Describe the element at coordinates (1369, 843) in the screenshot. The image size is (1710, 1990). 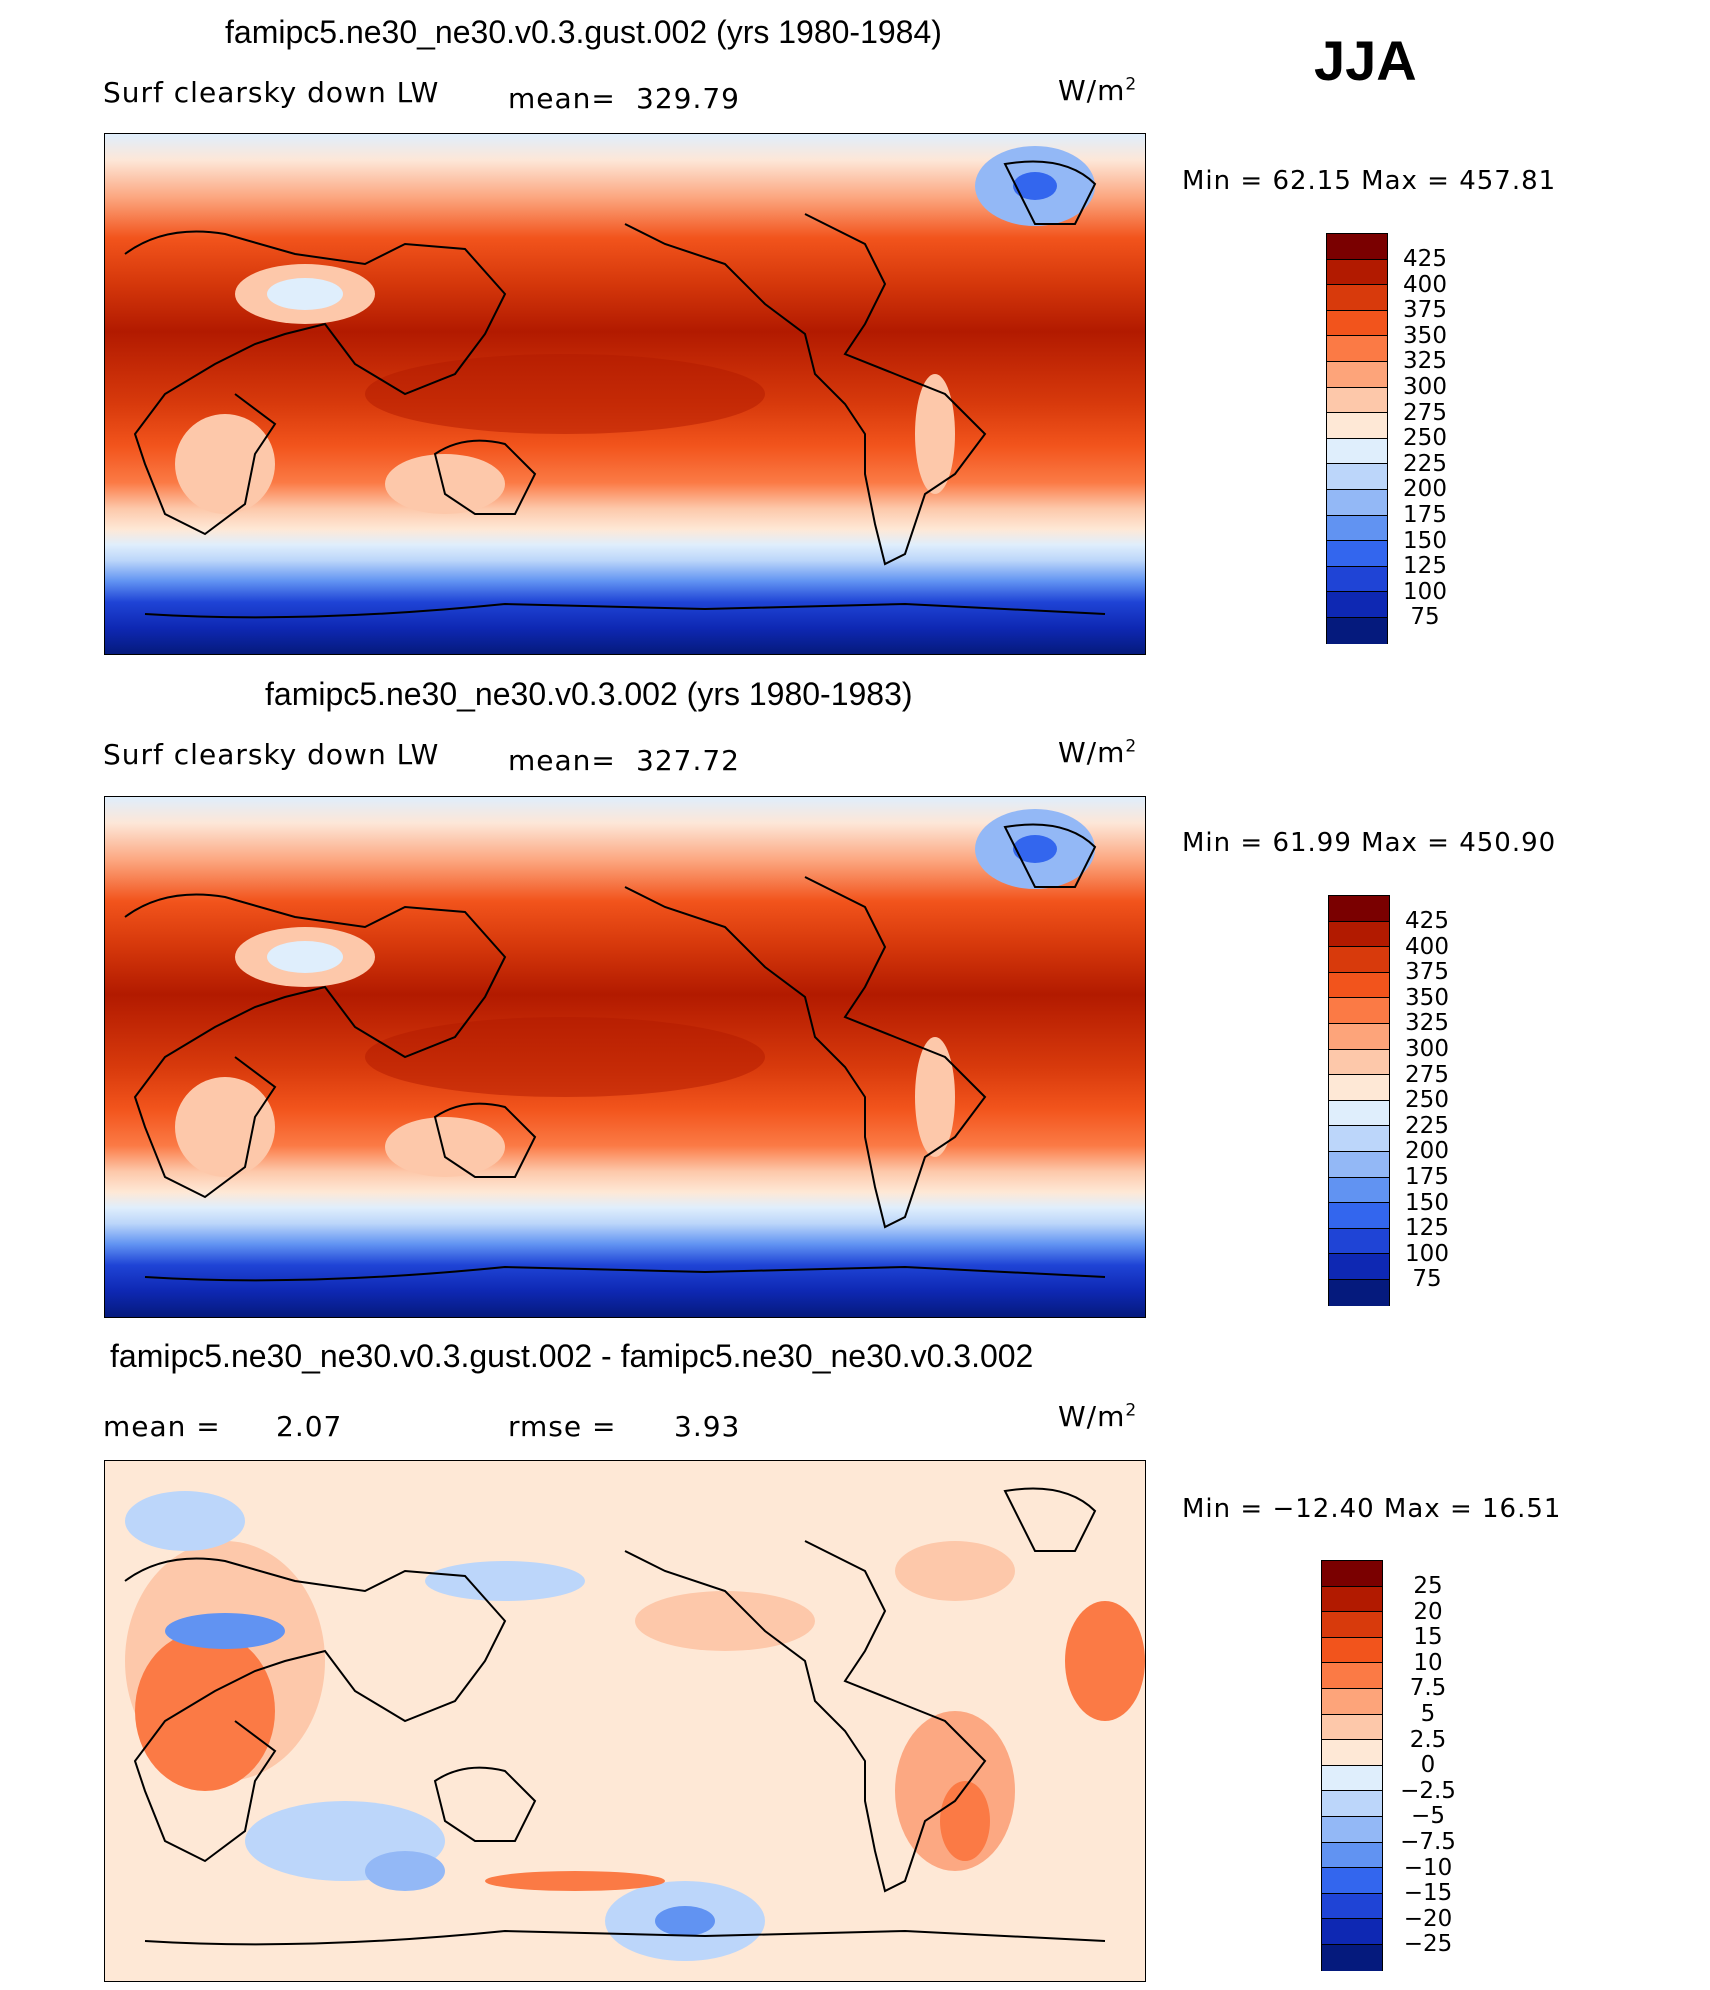
I see `panel2-minmax: Min = 61.99 Max = 450.90` at that location.